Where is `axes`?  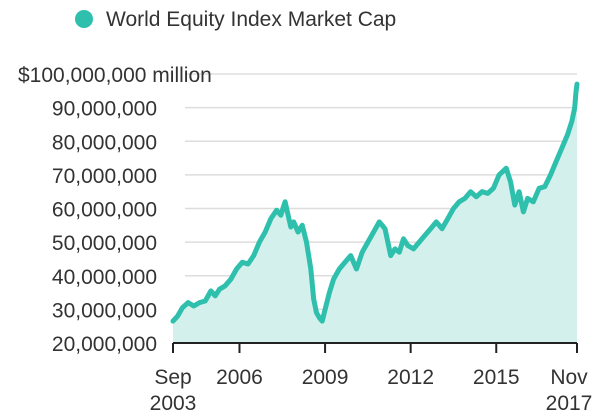
axes is located at coordinates (375, 347).